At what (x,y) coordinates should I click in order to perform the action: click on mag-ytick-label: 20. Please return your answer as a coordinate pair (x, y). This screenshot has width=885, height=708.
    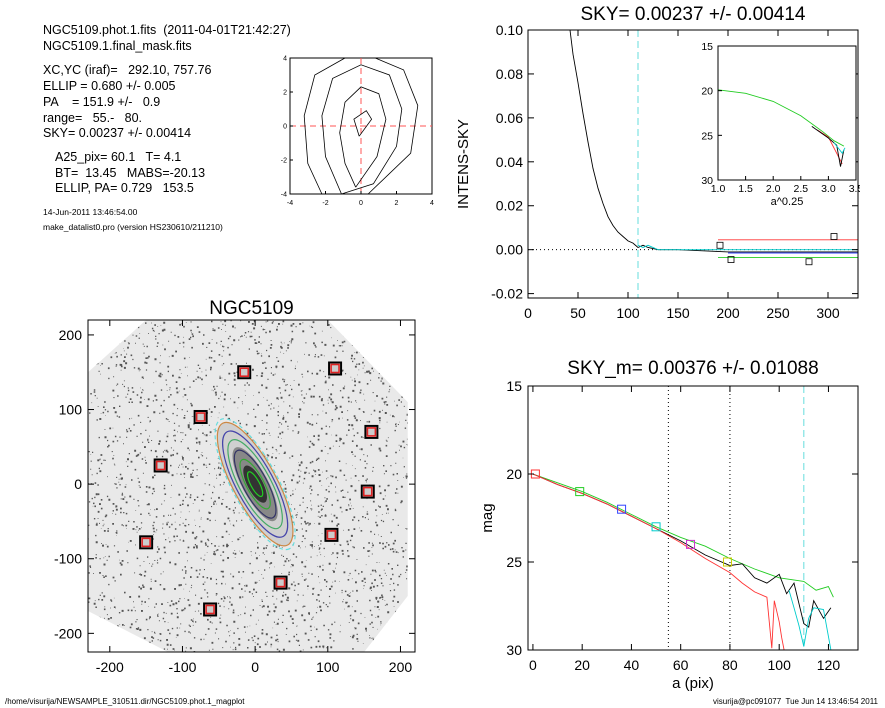
    Looking at the image, I should click on (514, 474).